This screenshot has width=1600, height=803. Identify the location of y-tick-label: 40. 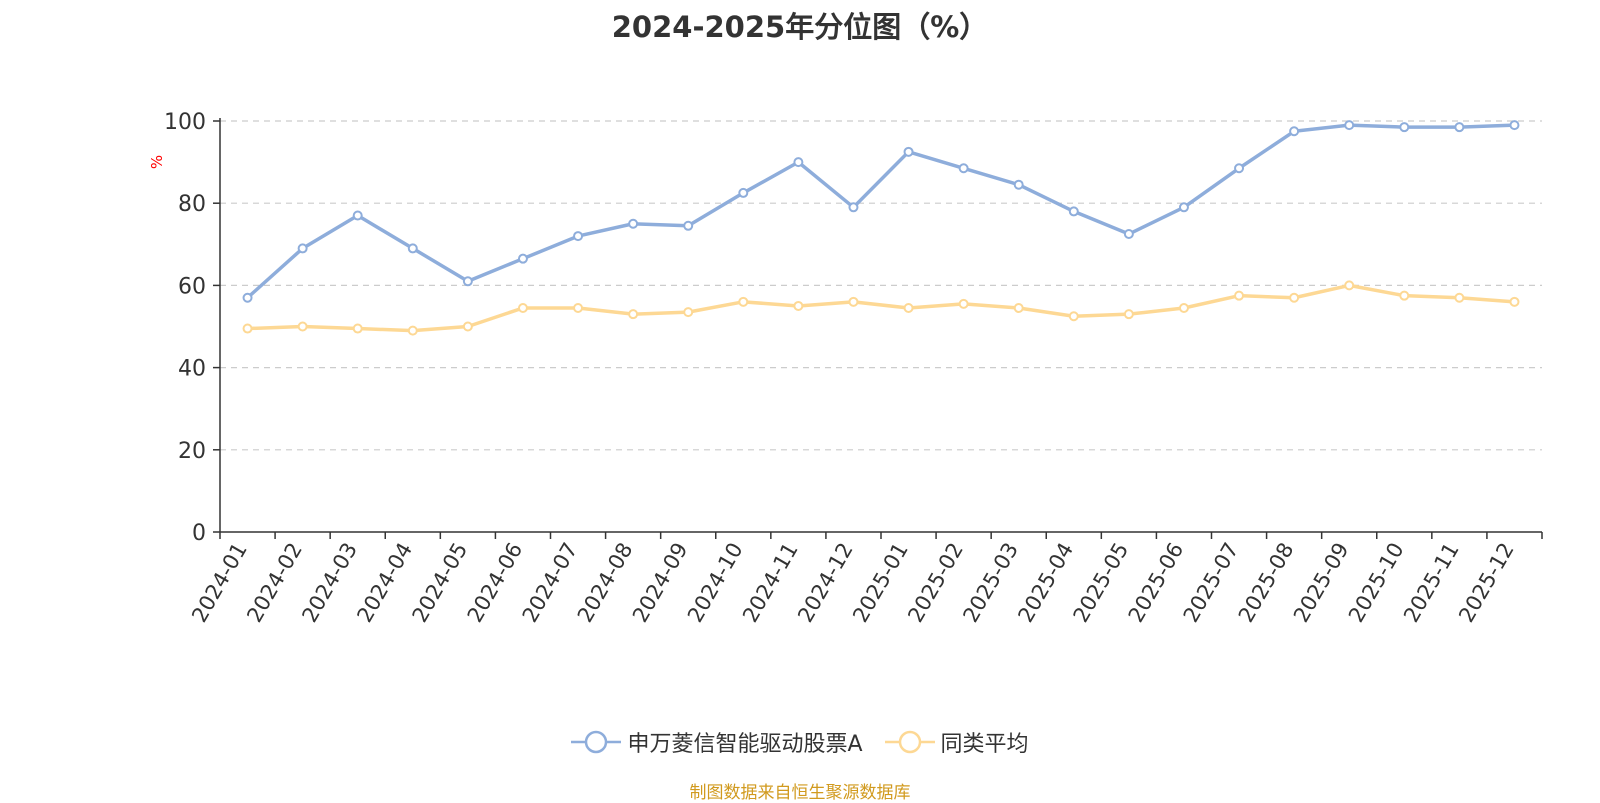
(192, 369).